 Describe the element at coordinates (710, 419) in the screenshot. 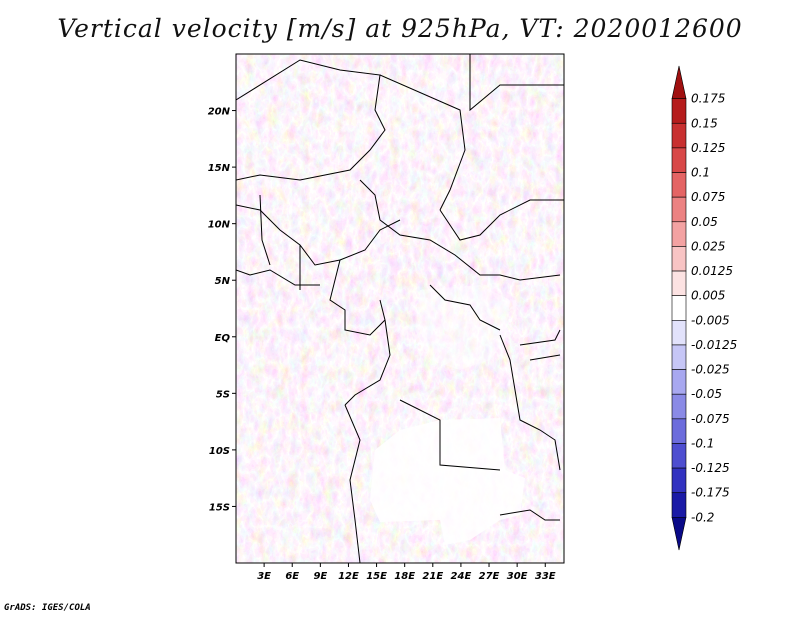

I see `colorbar-label: -0.075` at that location.